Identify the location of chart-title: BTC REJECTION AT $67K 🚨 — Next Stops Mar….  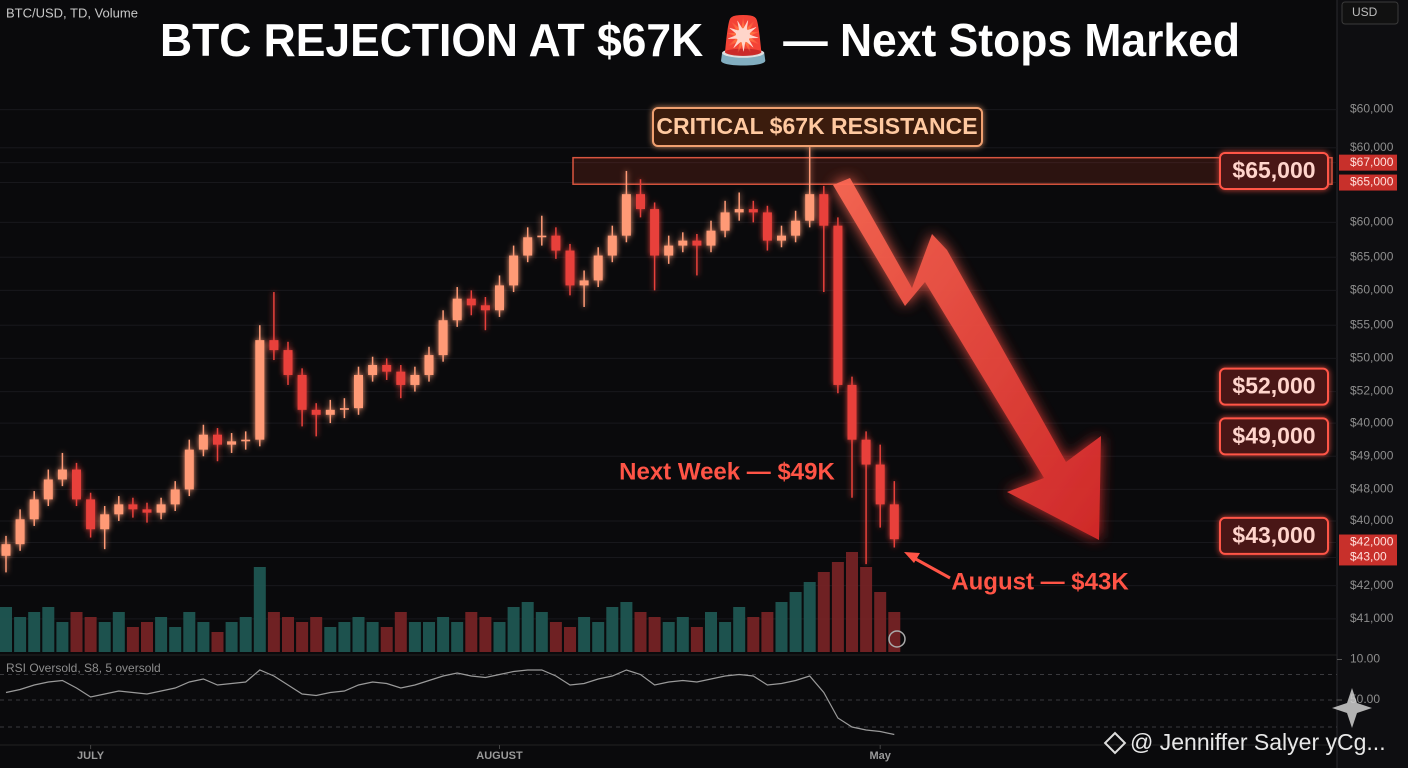
(700, 40).